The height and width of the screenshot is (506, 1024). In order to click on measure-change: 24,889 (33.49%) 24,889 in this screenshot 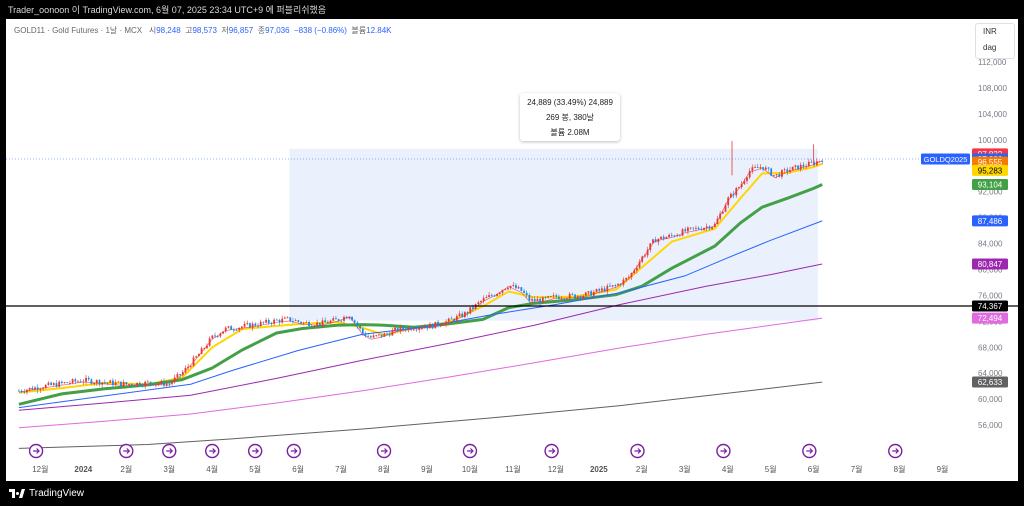, I will do `click(570, 102)`.